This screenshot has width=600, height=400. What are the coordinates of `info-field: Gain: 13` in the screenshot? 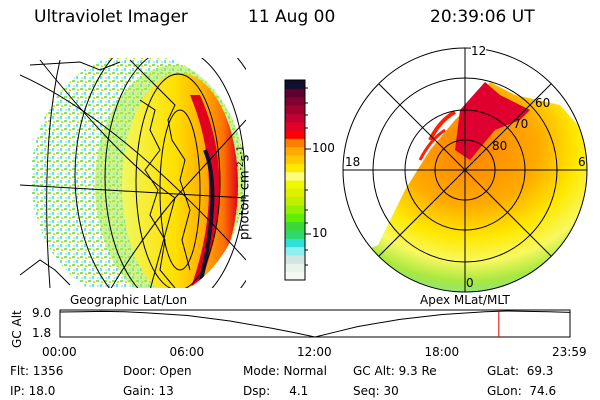 It's located at (148, 391).